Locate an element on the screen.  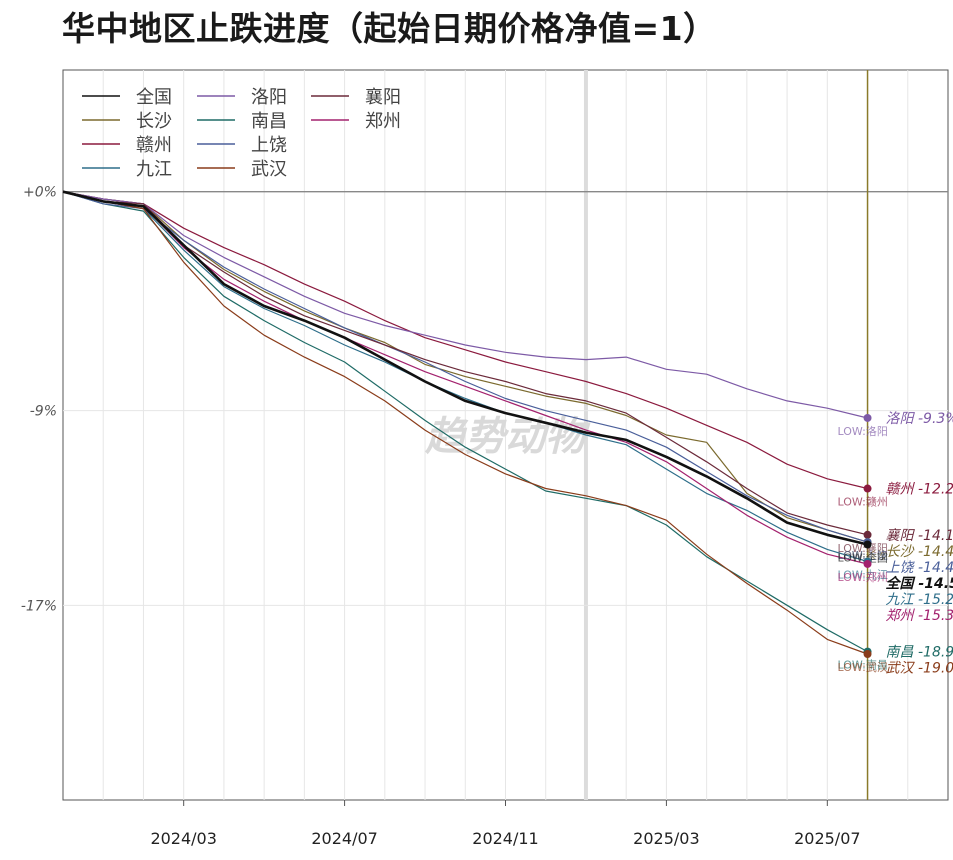
y-tick-label: +0% is located at coordinates (40, 193).